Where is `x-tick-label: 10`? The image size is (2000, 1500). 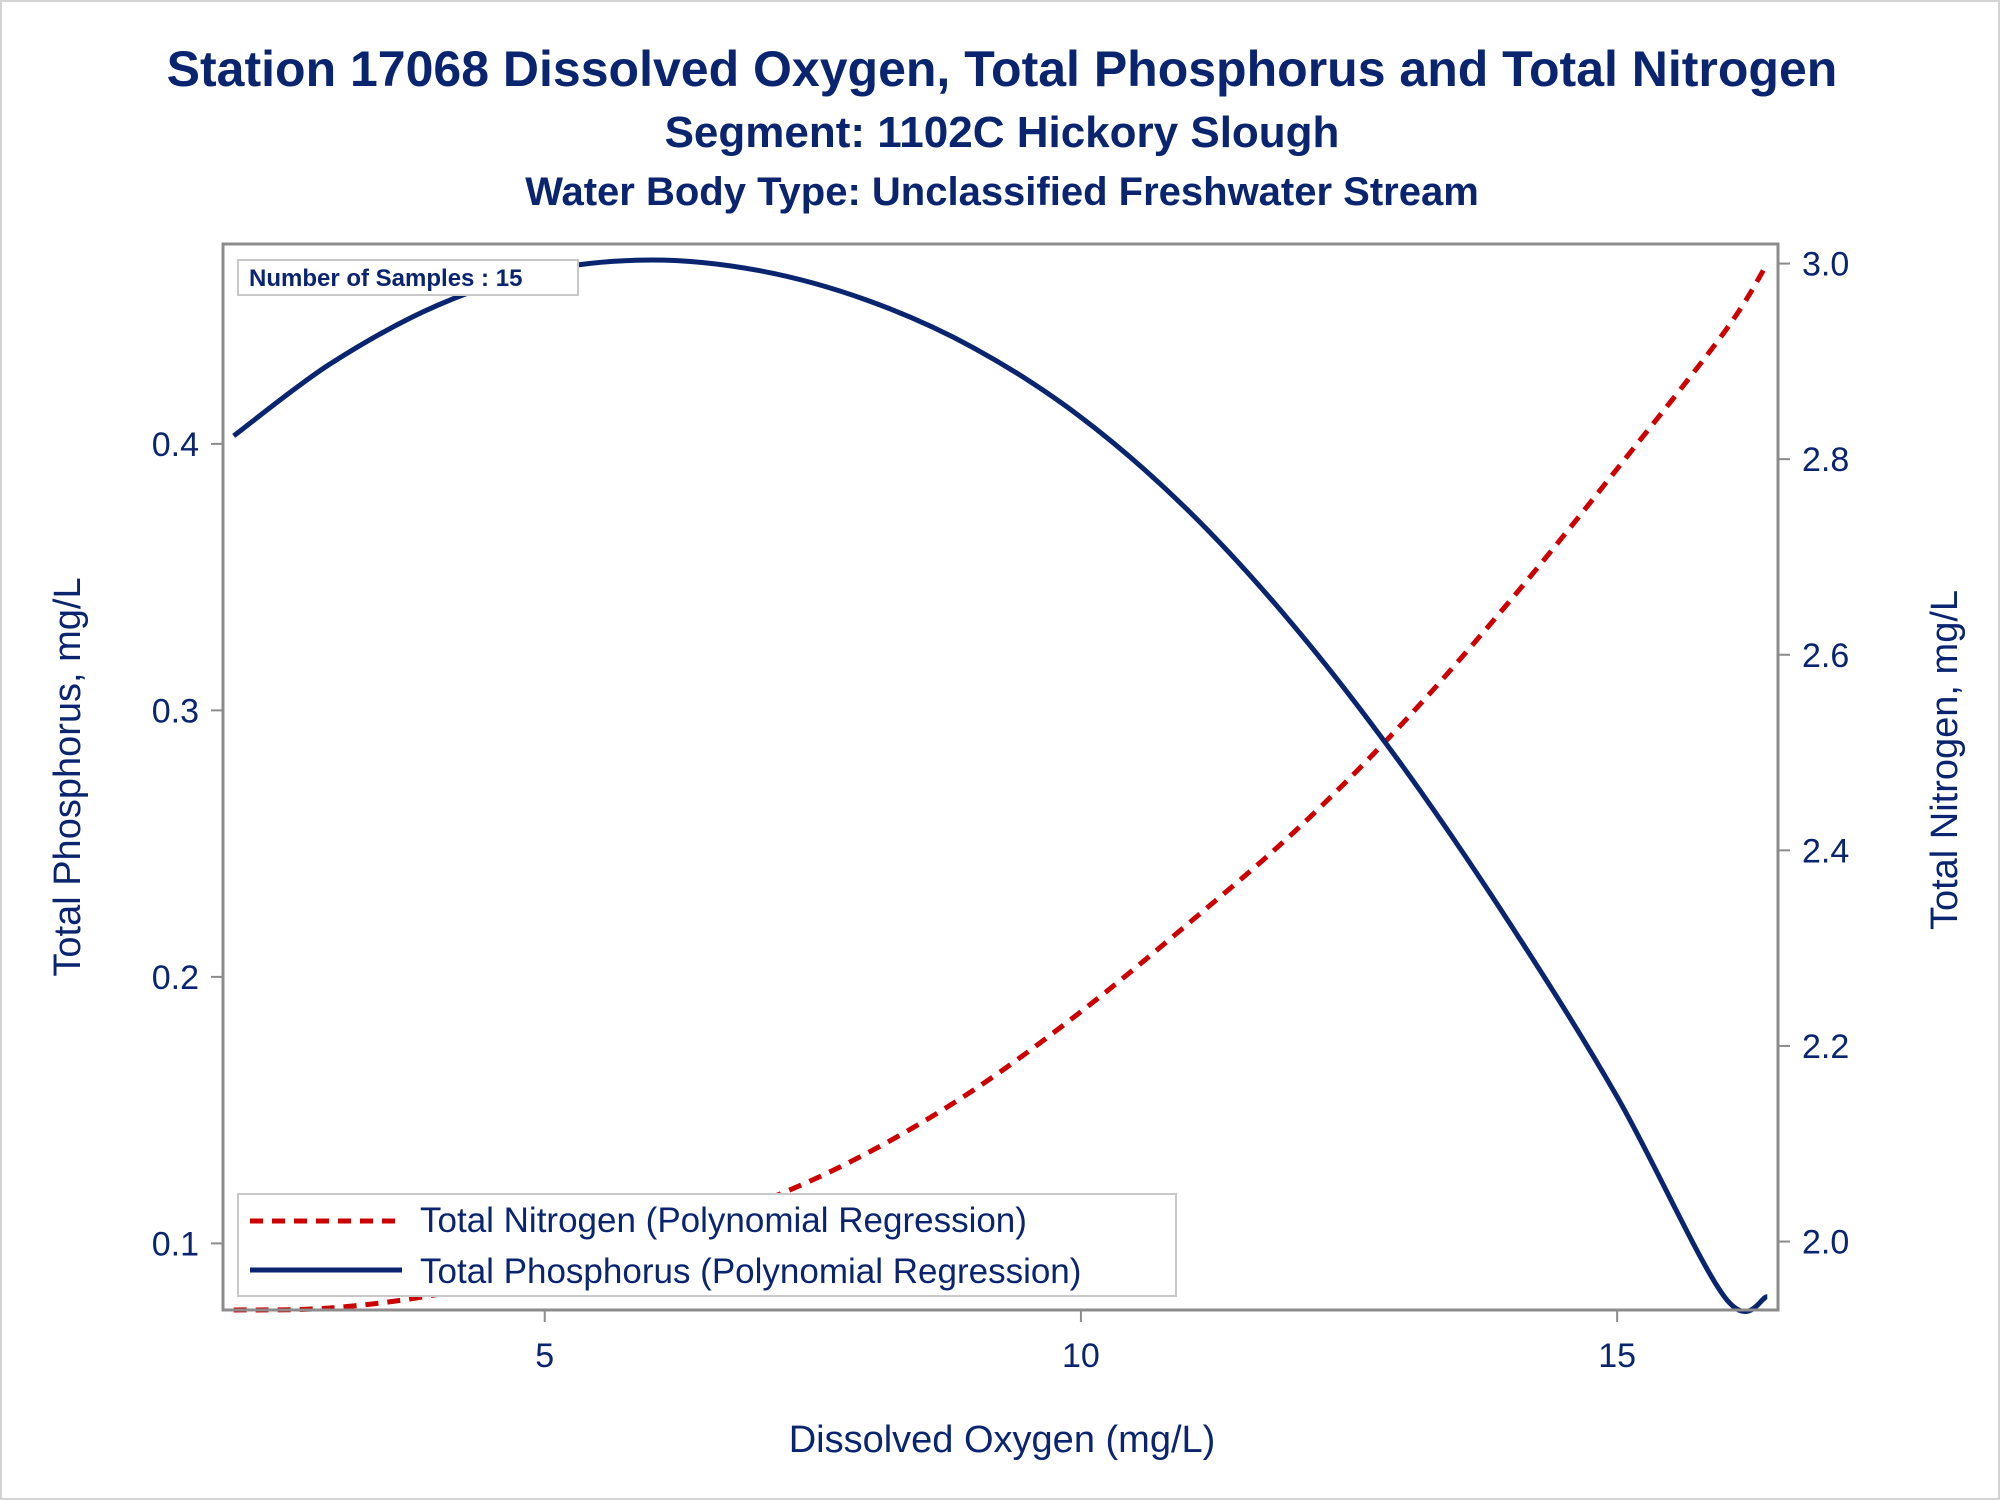
x-tick-label: 10 is located at coordinates (1081, 1356).